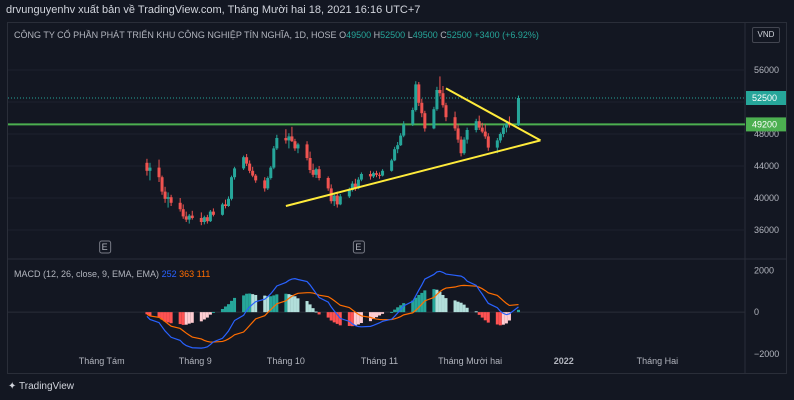  I want to click on support-price-tag, so click(766, 124).